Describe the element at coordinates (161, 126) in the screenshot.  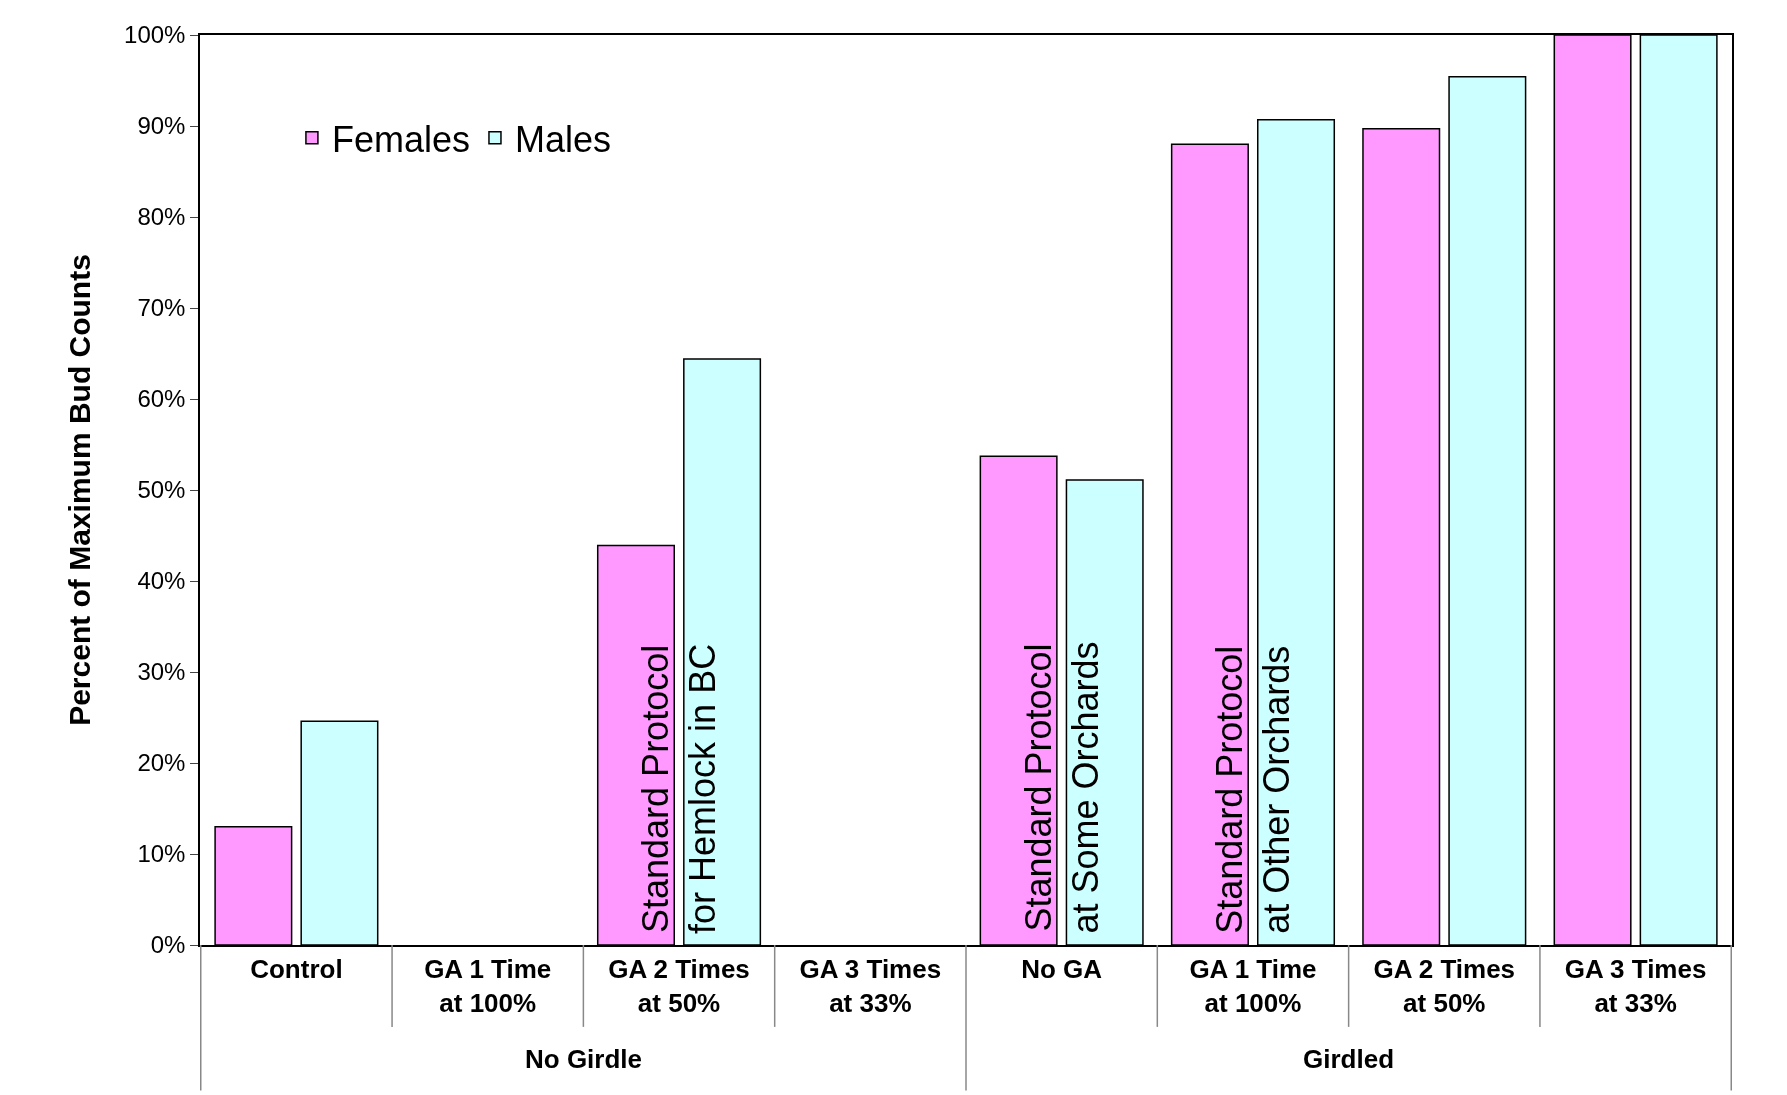
I see `y-tick-label: 90%` at that location.